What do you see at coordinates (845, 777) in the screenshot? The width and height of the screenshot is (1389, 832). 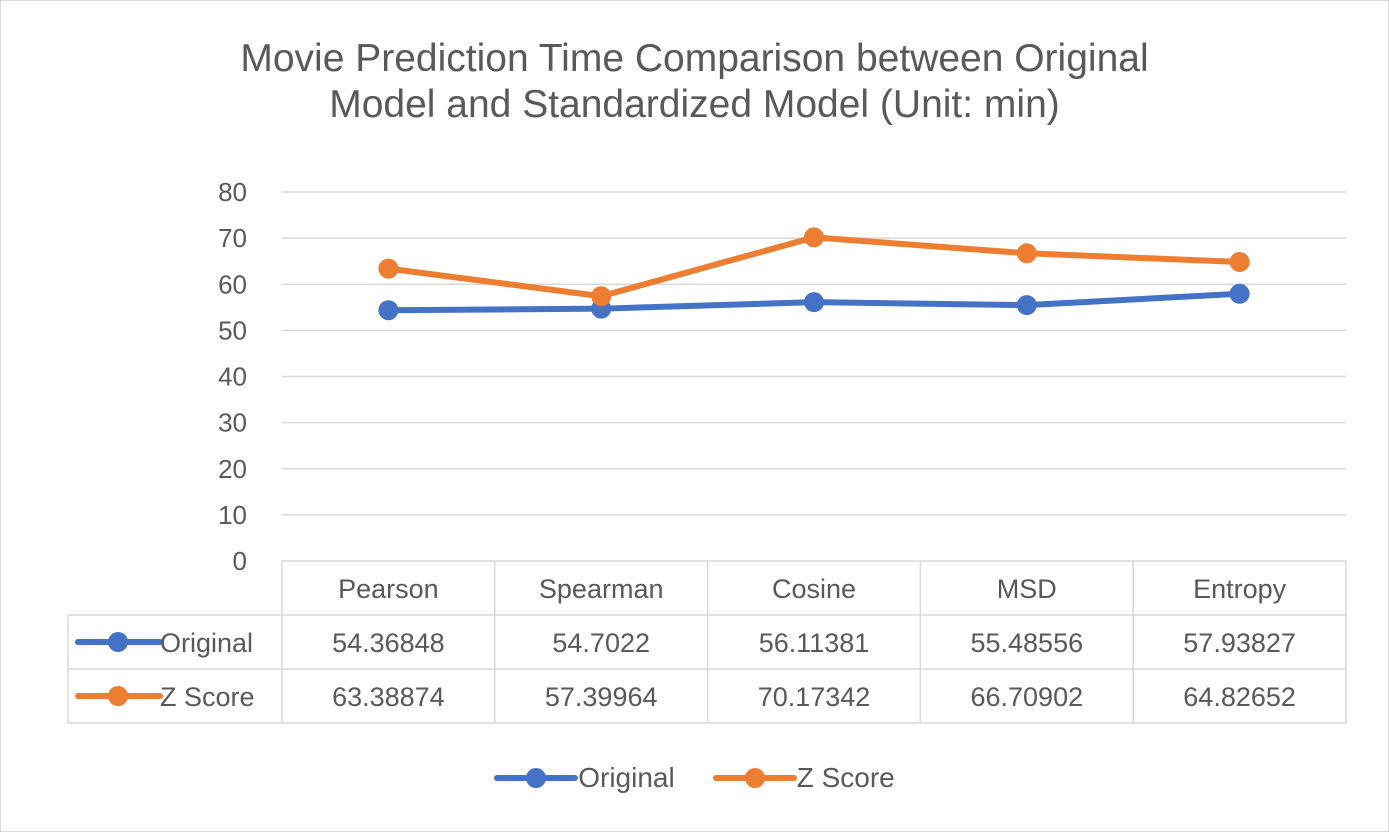 I see `legend-label: Z Score` at bounding box center [845, 777].